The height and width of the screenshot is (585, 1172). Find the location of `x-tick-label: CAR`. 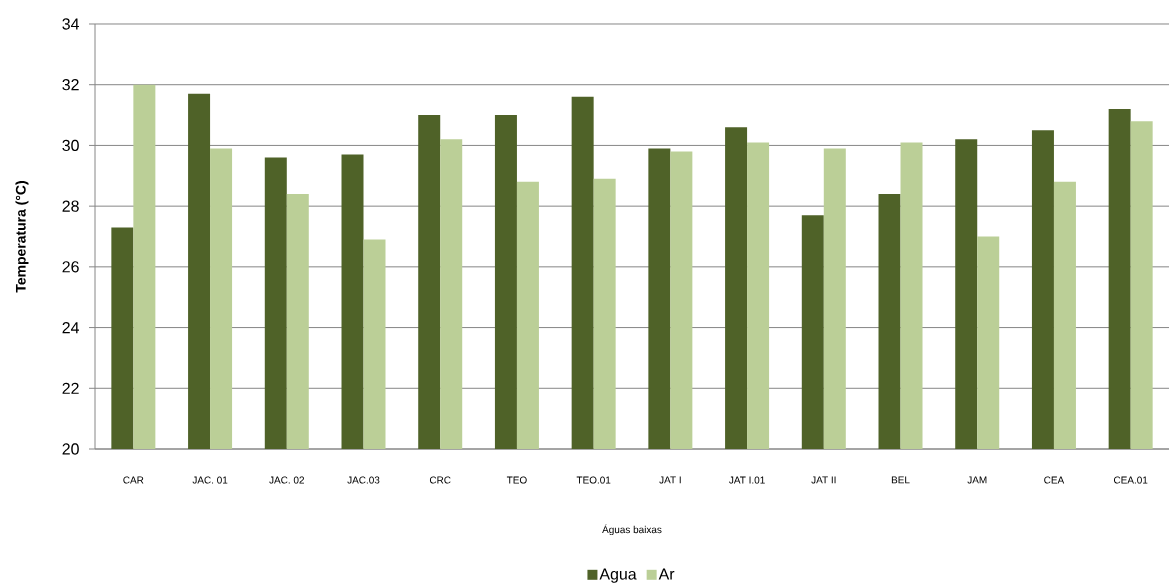

x-tick-label: CAR is located at coordinates (133, 480).